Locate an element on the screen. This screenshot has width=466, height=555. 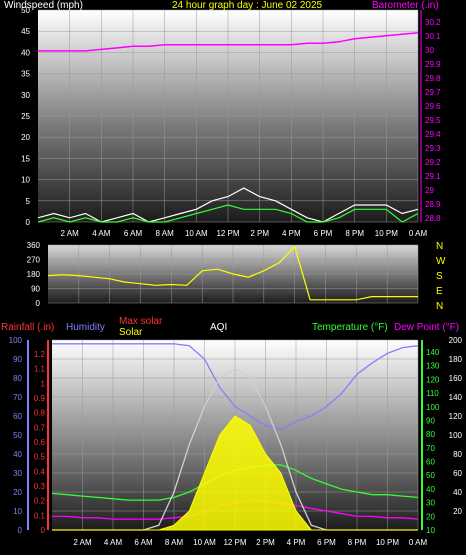
rainfall-tick-label: 0.9 is located at coordinates (40, 398).